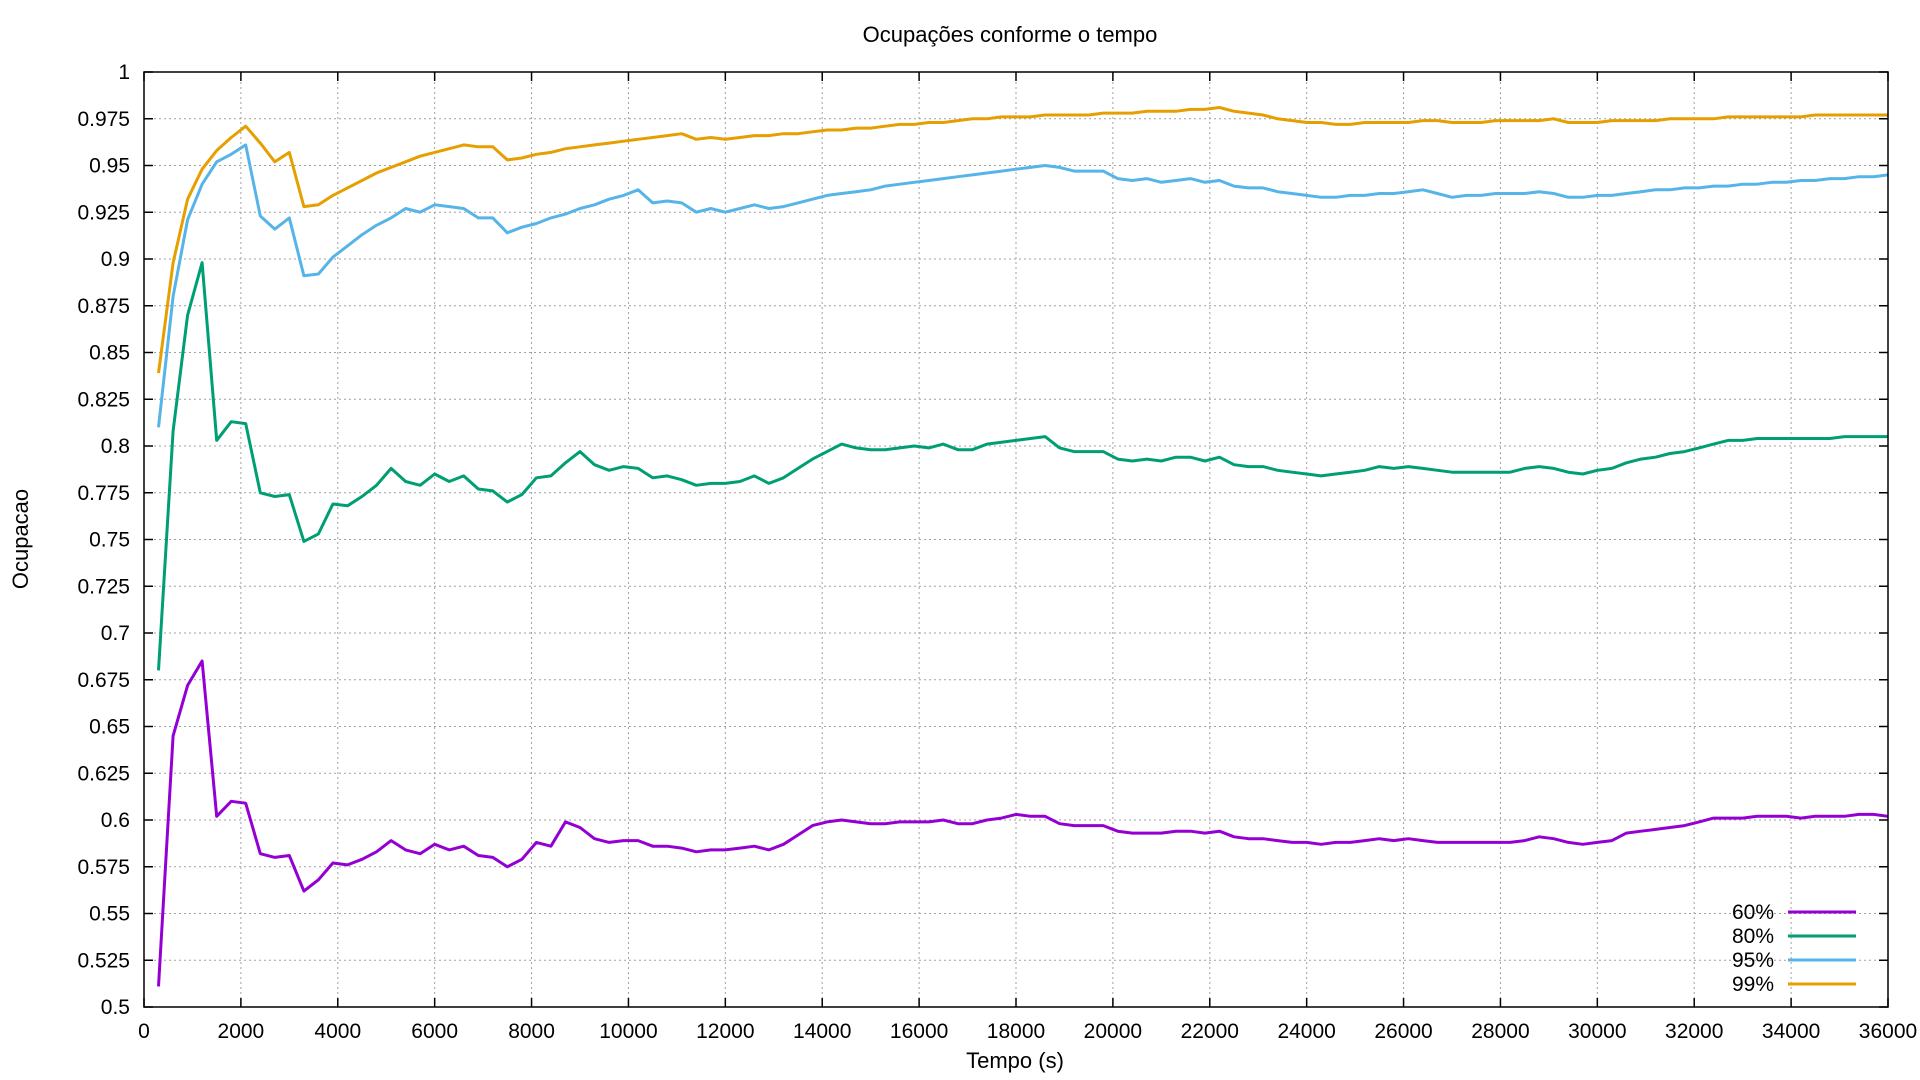  I want to click on y-tick-label: 0.625, so click(103, 773).